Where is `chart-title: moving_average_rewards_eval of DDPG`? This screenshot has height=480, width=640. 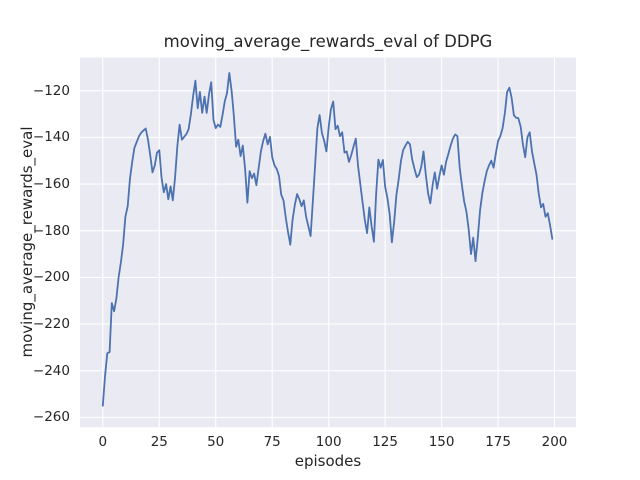 chart-title: moving_average_rewards_eval of DDPG is located at coordinates (328, 41).